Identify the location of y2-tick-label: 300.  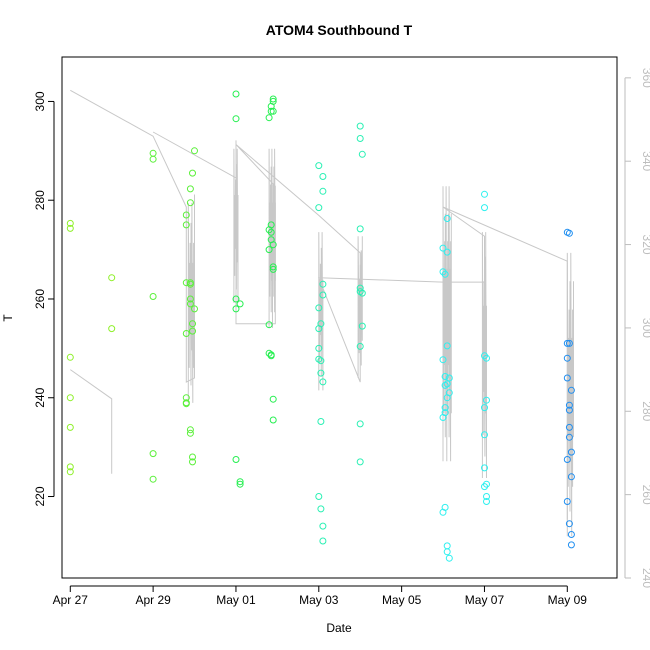
(645, 328).